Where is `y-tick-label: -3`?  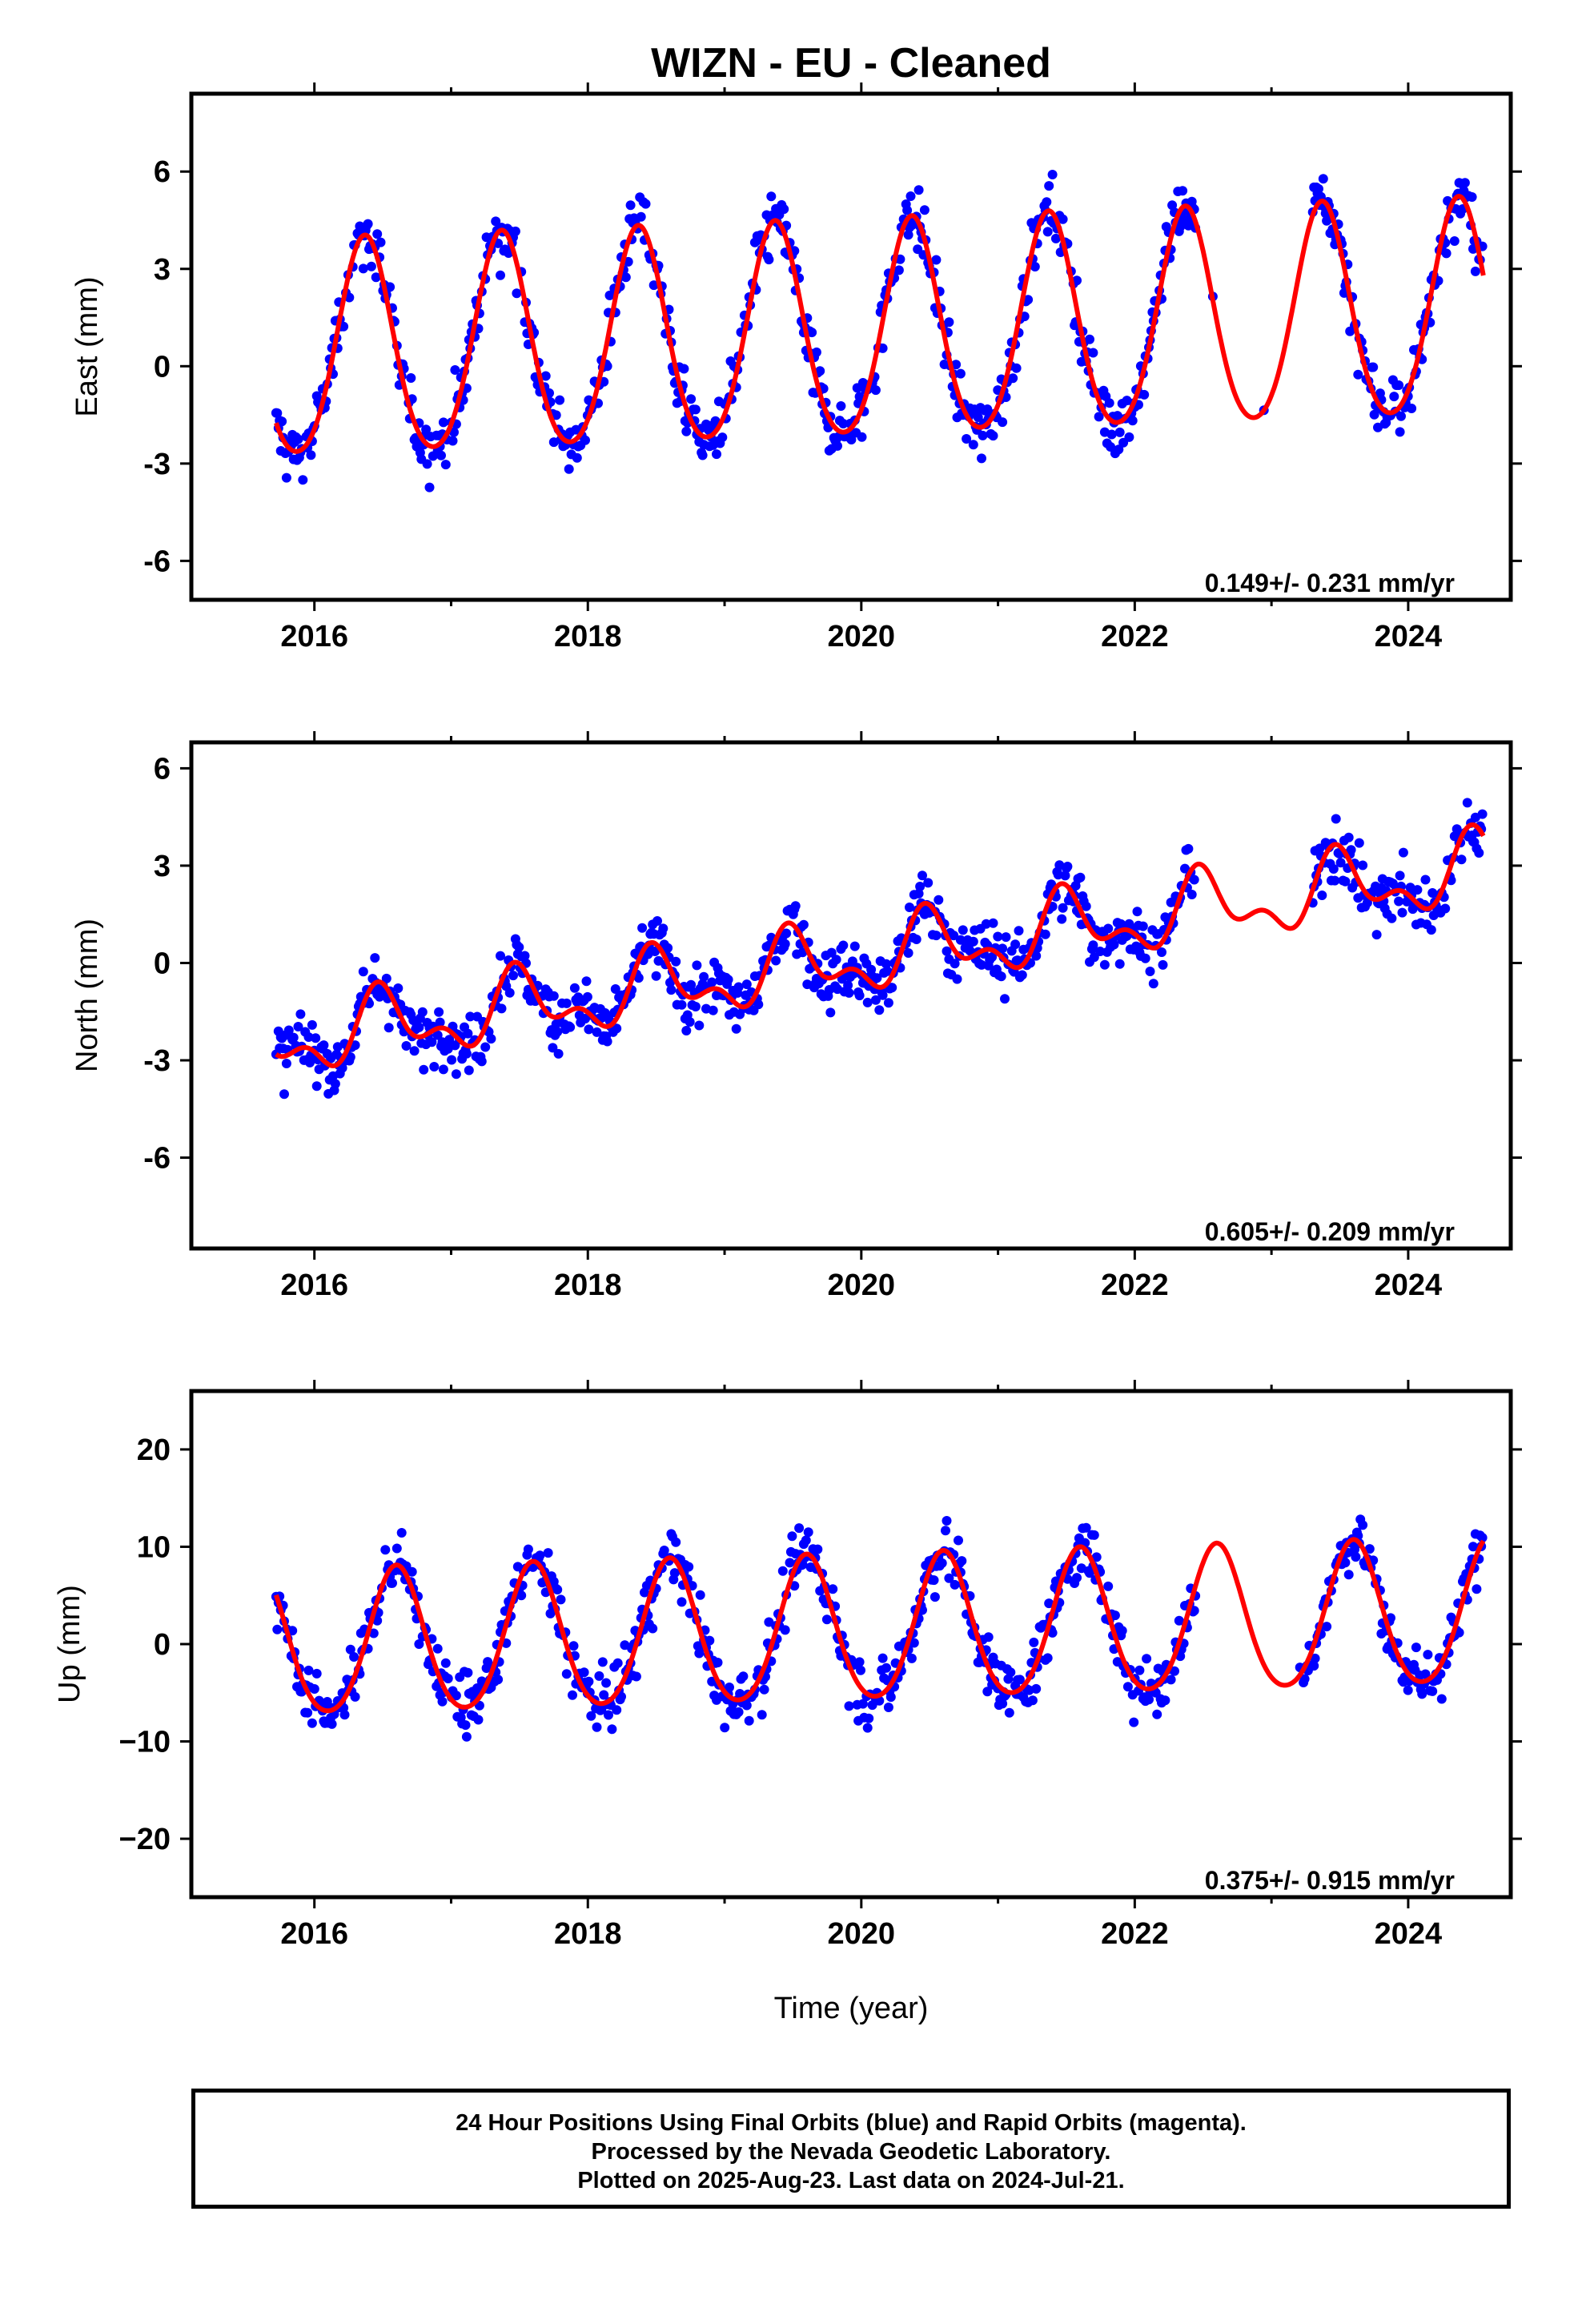 y-tick-label: -3 is located at coordinates (157, 1061).